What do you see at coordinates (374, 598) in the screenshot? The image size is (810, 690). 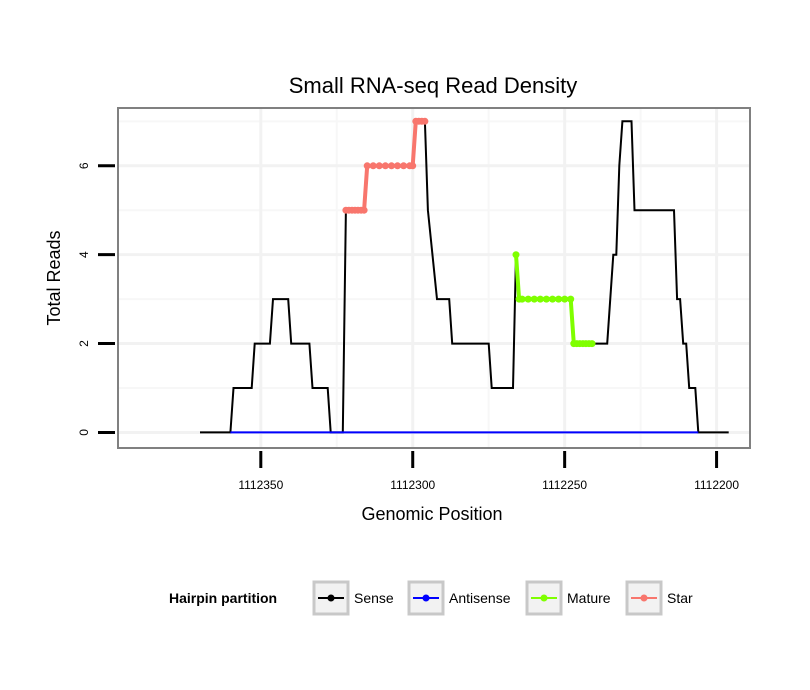 I see `legend-label: Sense` at bounding box center [374, 598].